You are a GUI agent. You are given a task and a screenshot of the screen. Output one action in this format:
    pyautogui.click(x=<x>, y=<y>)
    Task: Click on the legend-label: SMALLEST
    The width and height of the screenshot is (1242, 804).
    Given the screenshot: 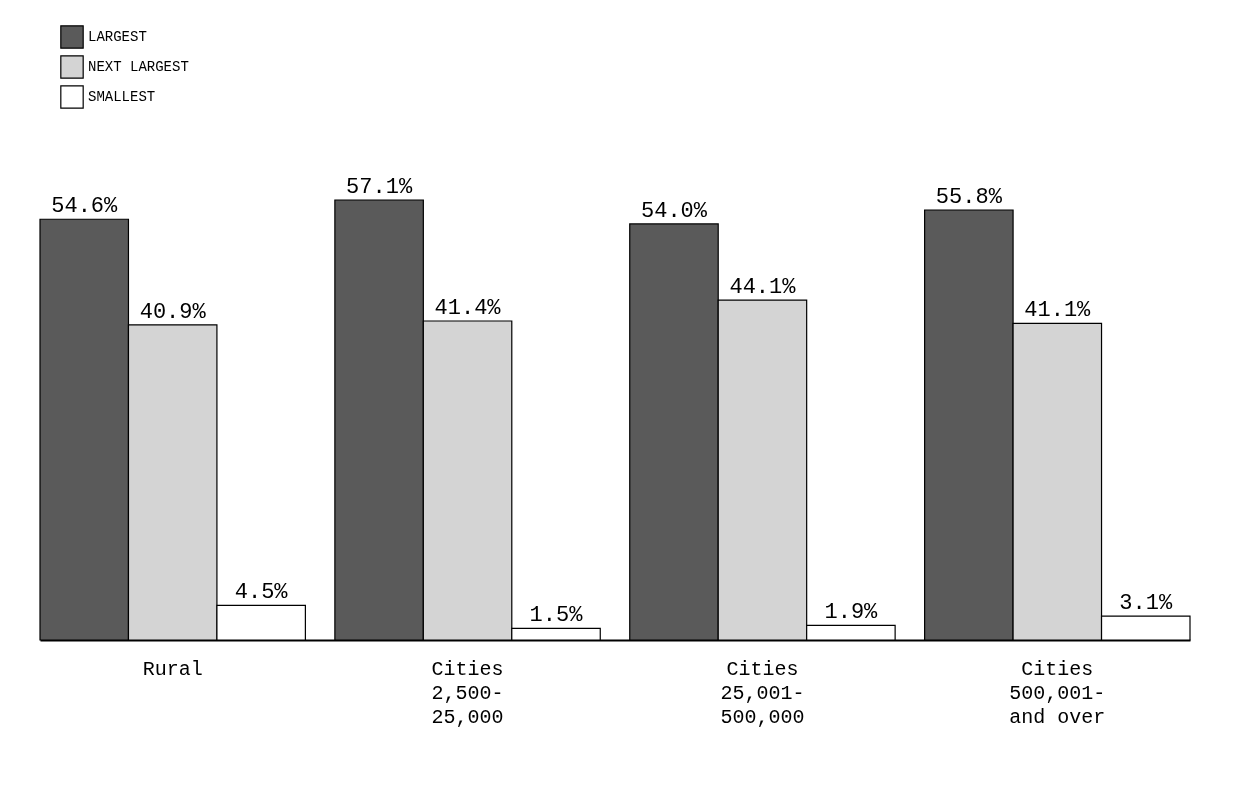 What is the action you would take?
    pyautogui.click(x=122, y=97)
    